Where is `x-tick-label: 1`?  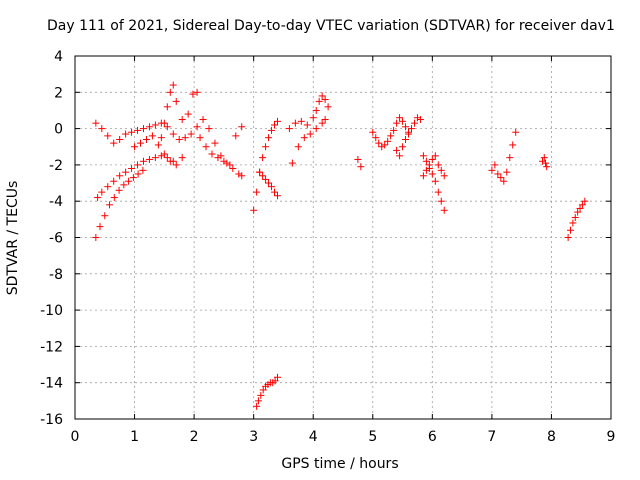
x-tick-label: 1 is located at coordinates (134, 437).